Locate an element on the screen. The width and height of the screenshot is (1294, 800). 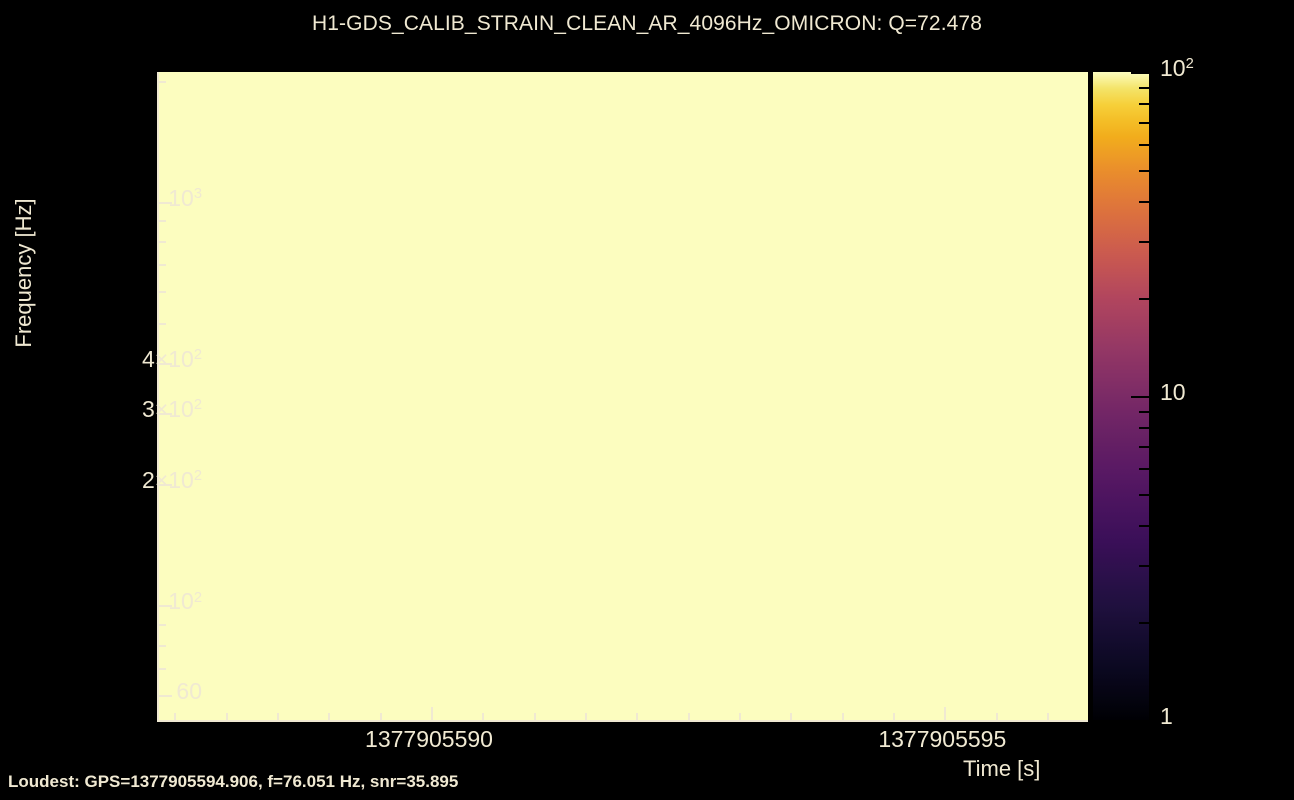
y-axis-tick-label: 10² is located at coordinates (185, 601).